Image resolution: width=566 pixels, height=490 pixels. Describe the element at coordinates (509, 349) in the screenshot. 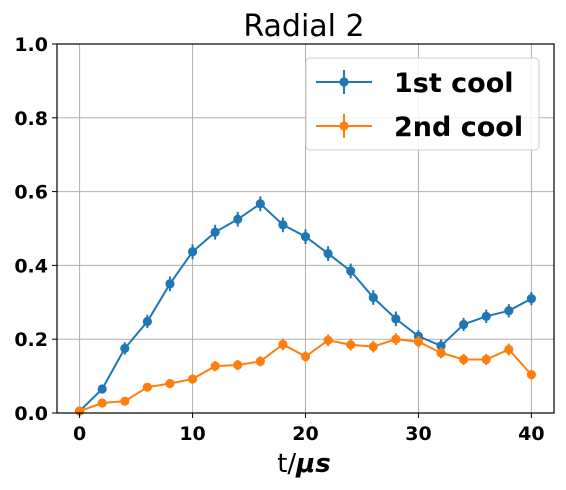

I see `data-point: 2nd cool (38, 0.172)` at that location.